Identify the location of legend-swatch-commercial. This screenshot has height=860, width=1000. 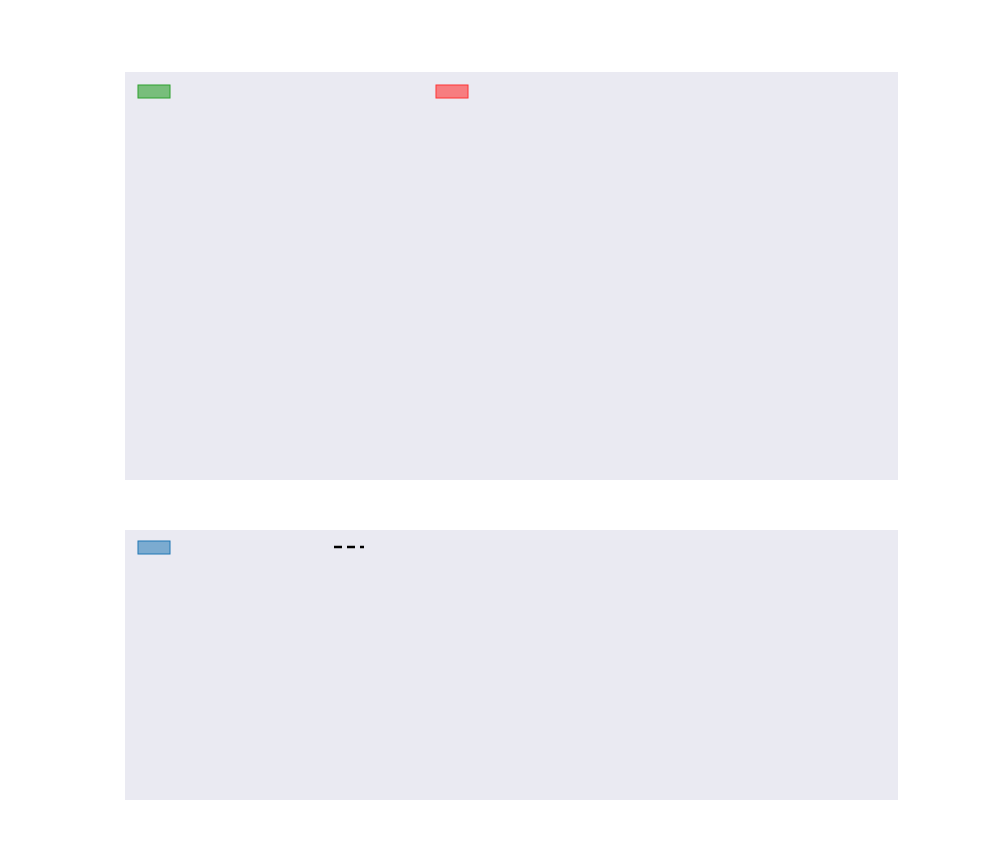
(452, 91).